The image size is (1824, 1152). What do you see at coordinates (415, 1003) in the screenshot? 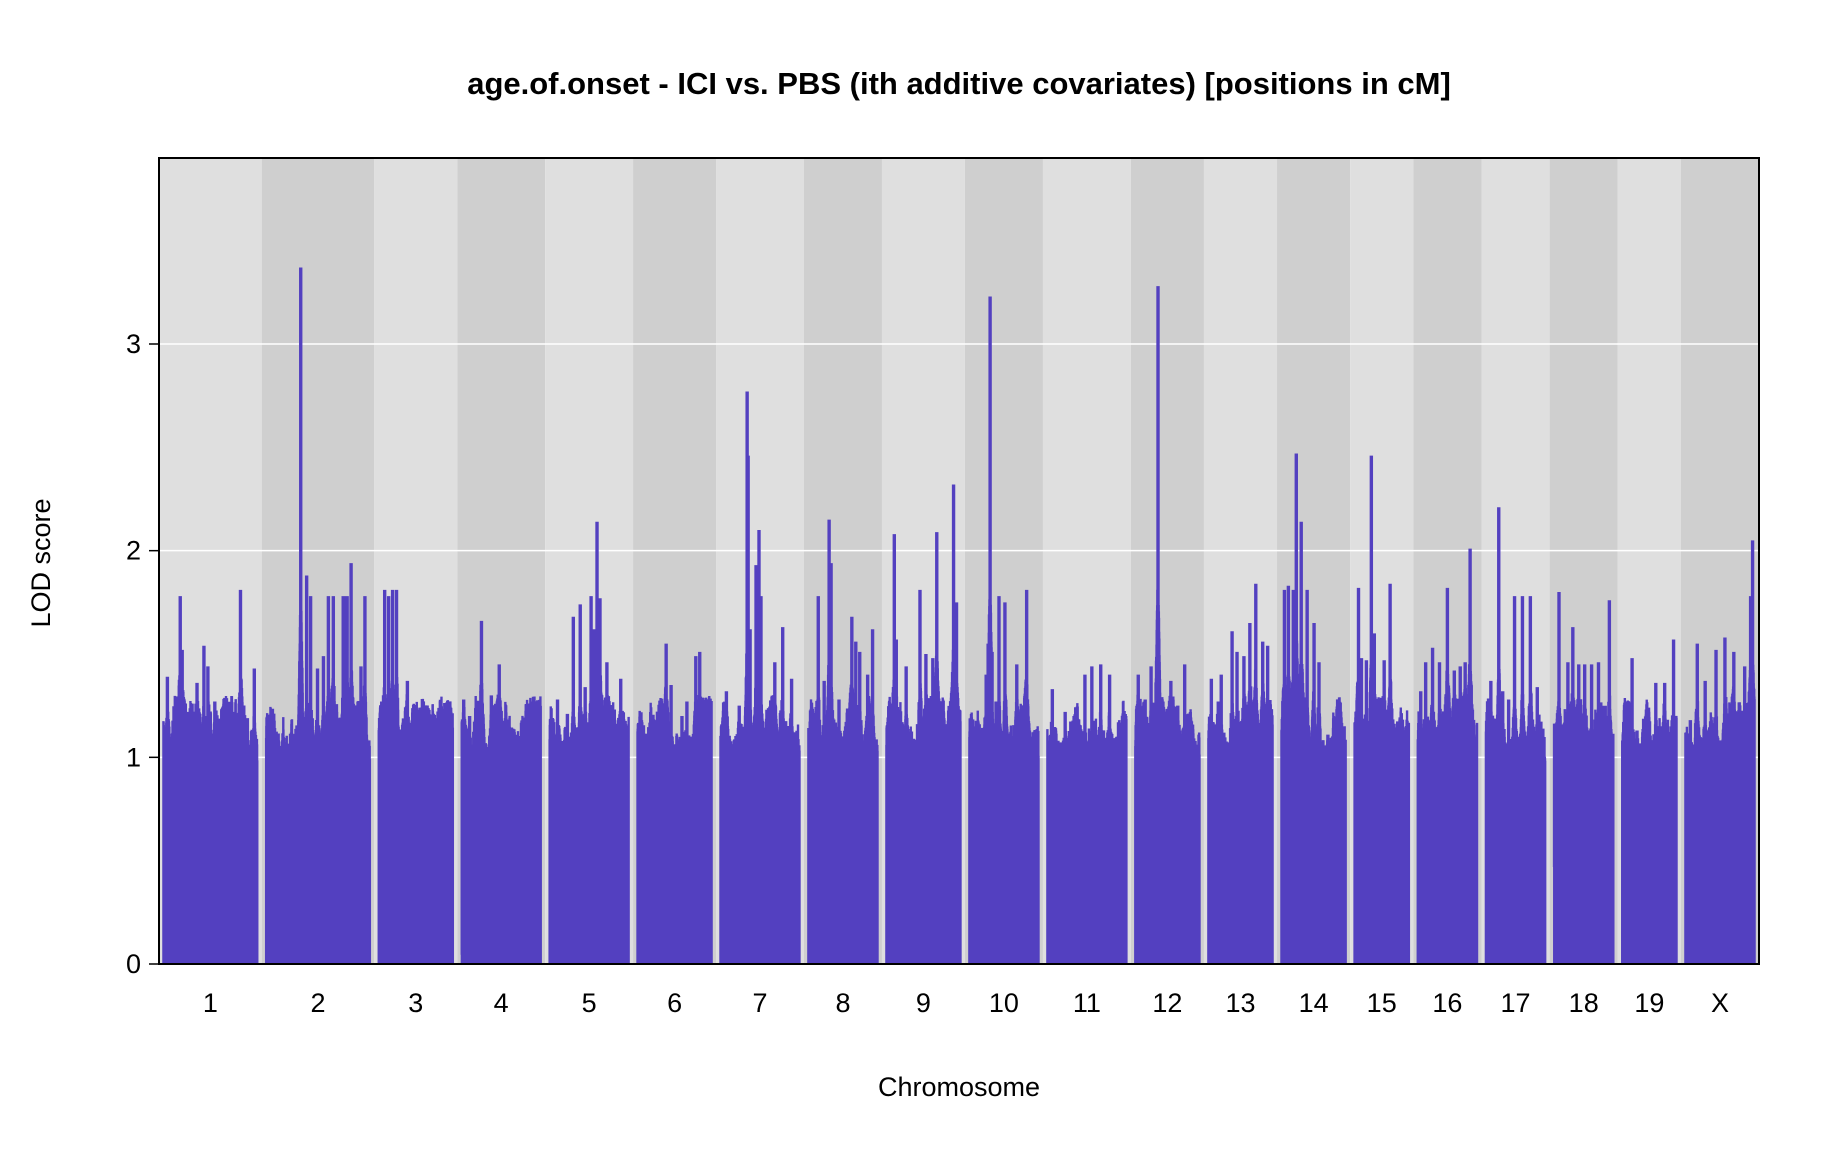
I see `x-tick-label: 3` at bounding box center [415, 1003].